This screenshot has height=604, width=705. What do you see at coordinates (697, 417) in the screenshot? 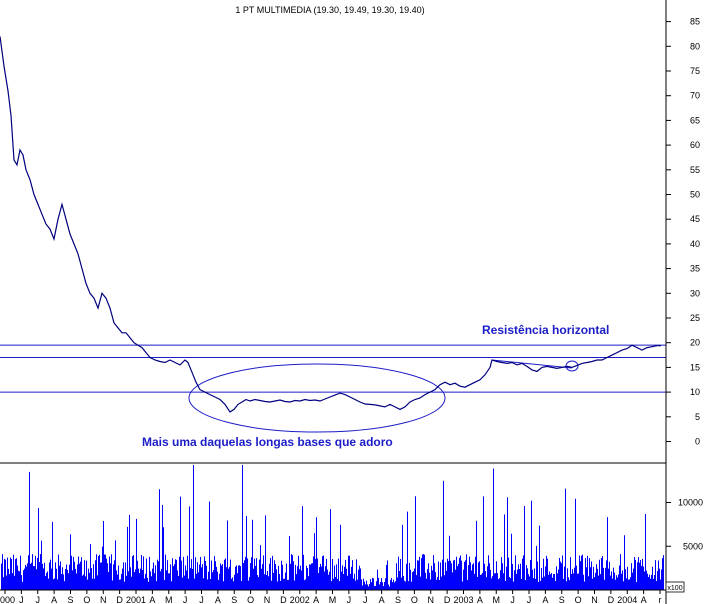
I see `price-tick-label: 5` at bounding box center [697, 417].